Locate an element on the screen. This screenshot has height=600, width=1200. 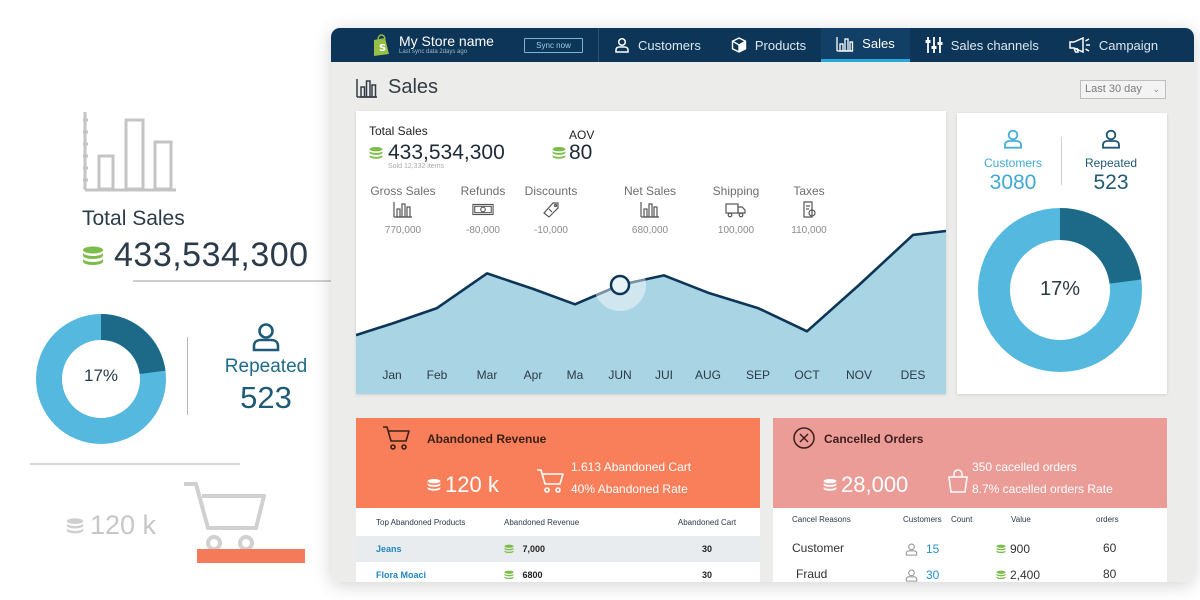
table-row: Fraud 30 2,400 80 is located at coordinates (970, 572).